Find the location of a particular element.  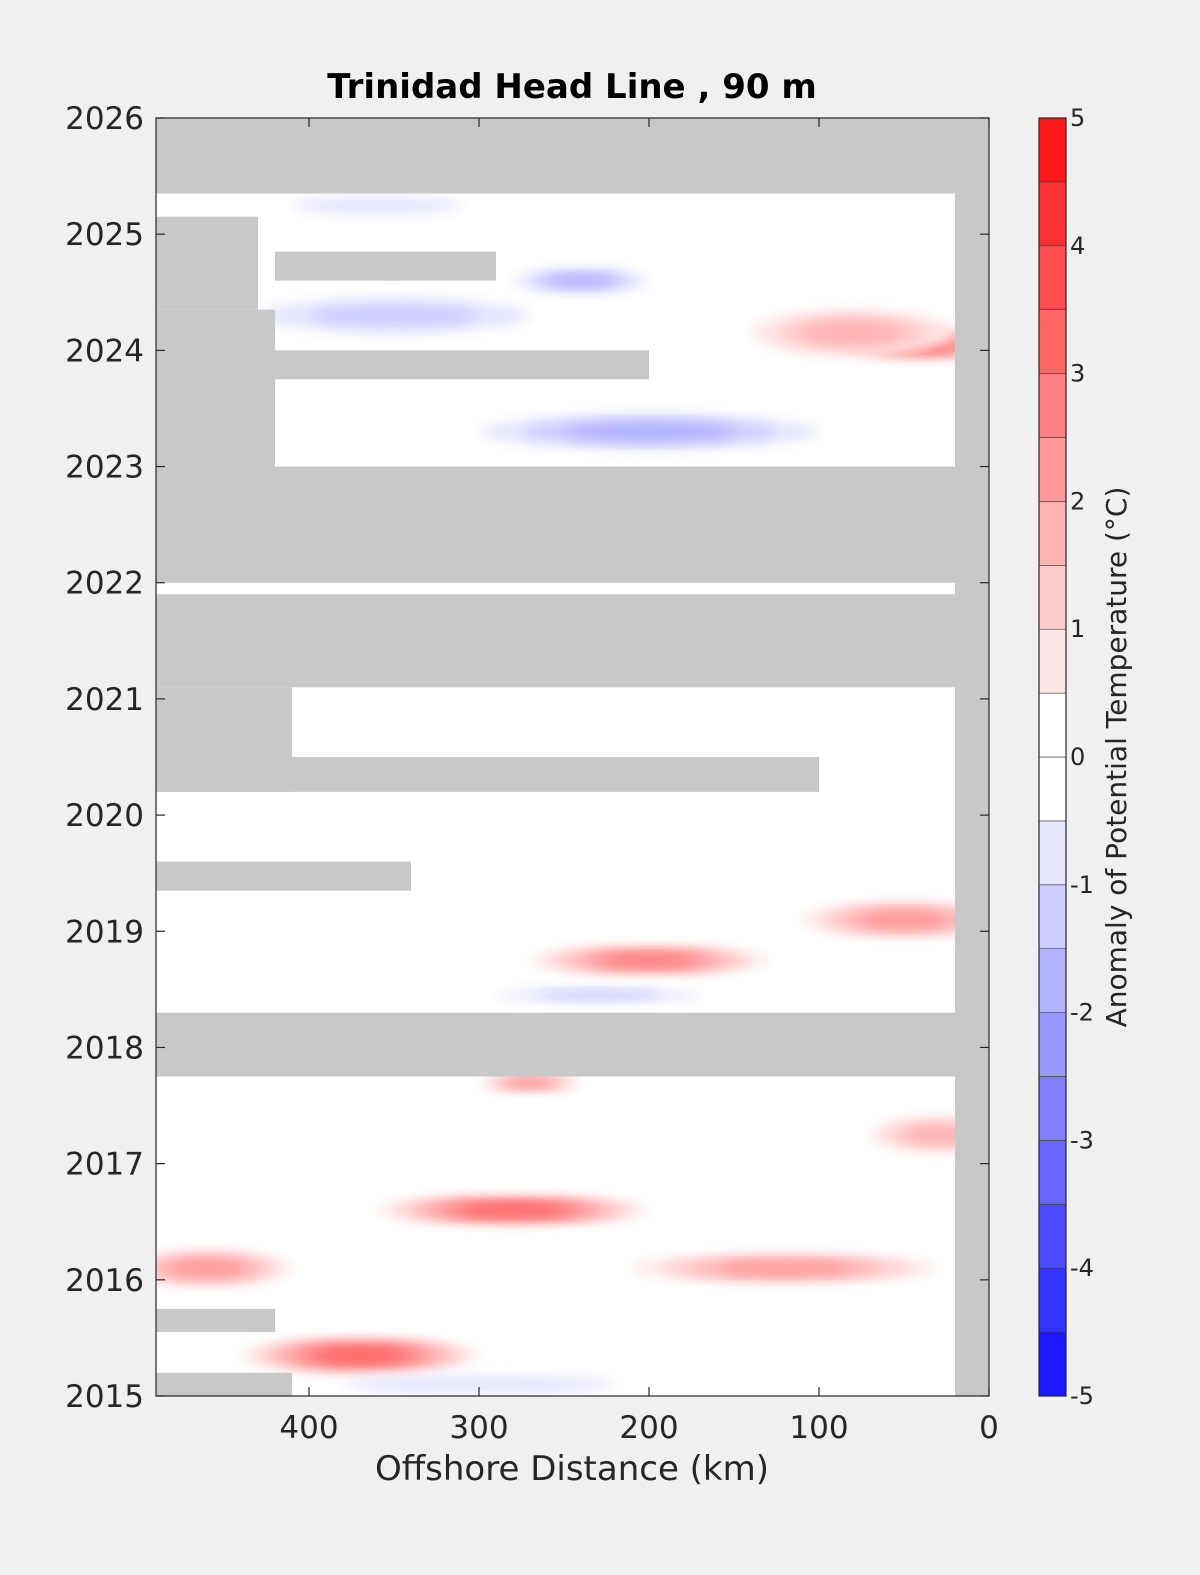

x-tick-label: 200 is located at coordinates (648, 1428).